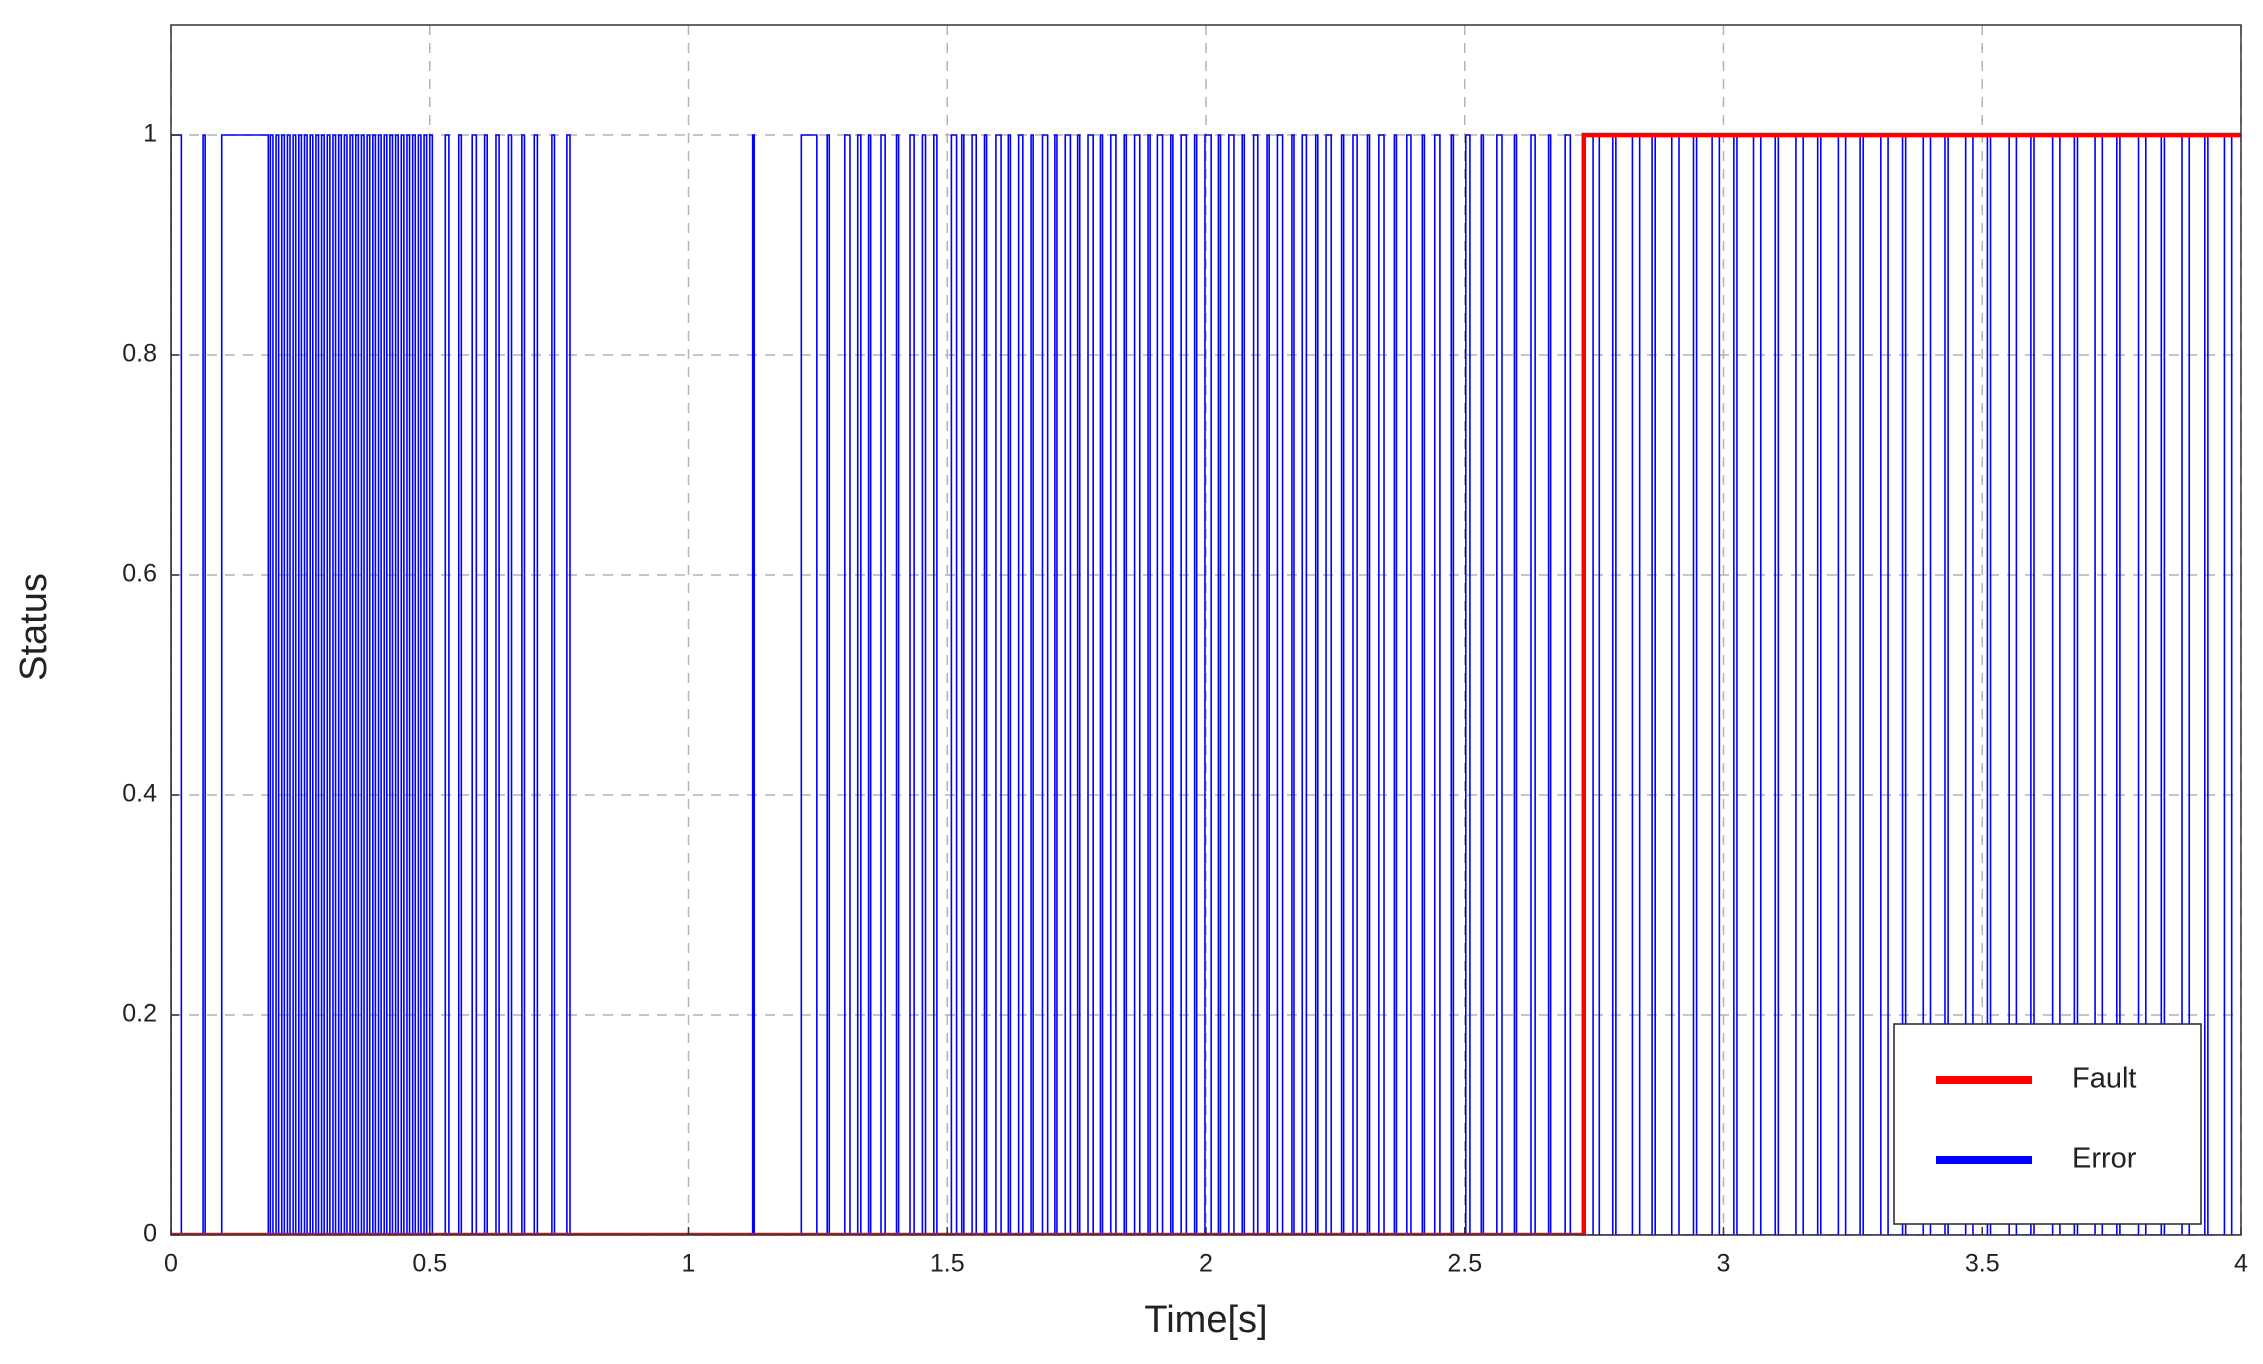  Describe the element at coordinates (171, 1264) in the screenshot. I see `x-tick-label: 0` at that location.